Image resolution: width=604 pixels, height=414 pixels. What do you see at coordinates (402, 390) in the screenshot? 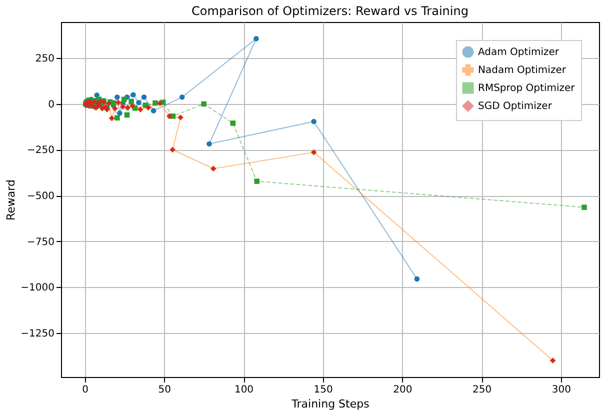
I see `x-tick-label: 200` at bounding box center [402, 390].